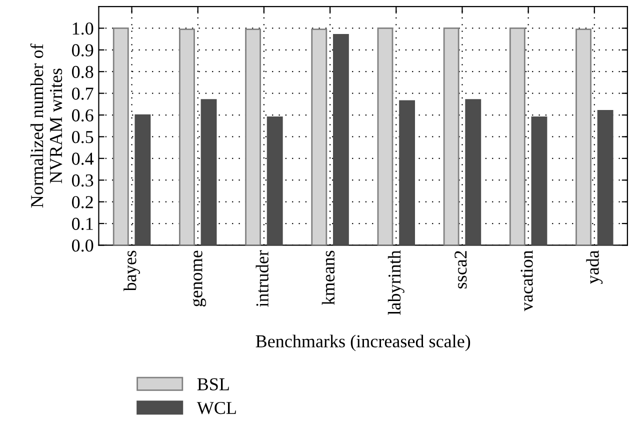  What do you see at coordinates (83, 94) in the screenshot?
I see `y-tick-label: 0.7` at bounding box center [83, 94].